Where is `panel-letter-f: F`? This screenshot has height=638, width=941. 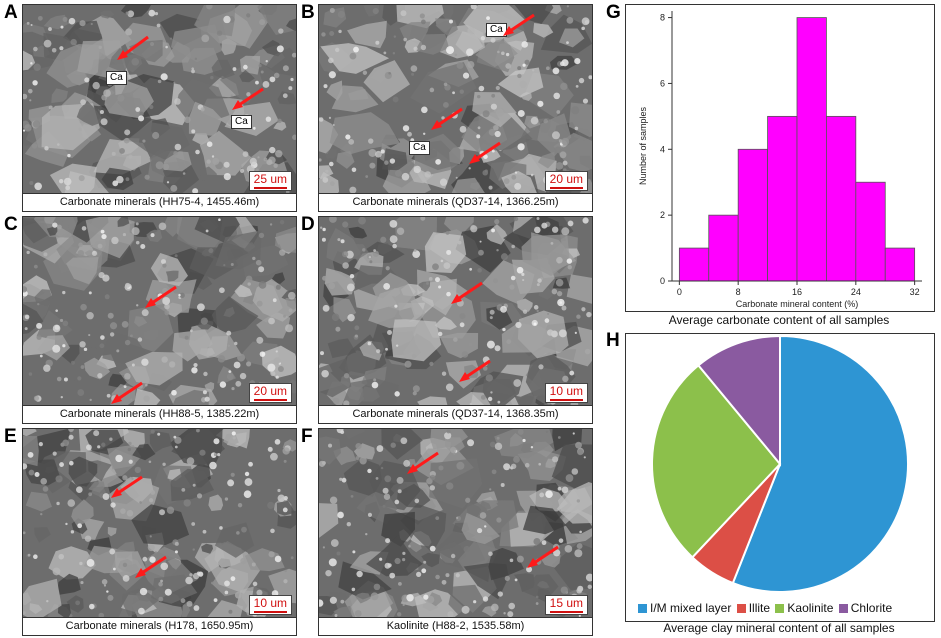 panel-letter-f: F is located at coordinates (307, 436).